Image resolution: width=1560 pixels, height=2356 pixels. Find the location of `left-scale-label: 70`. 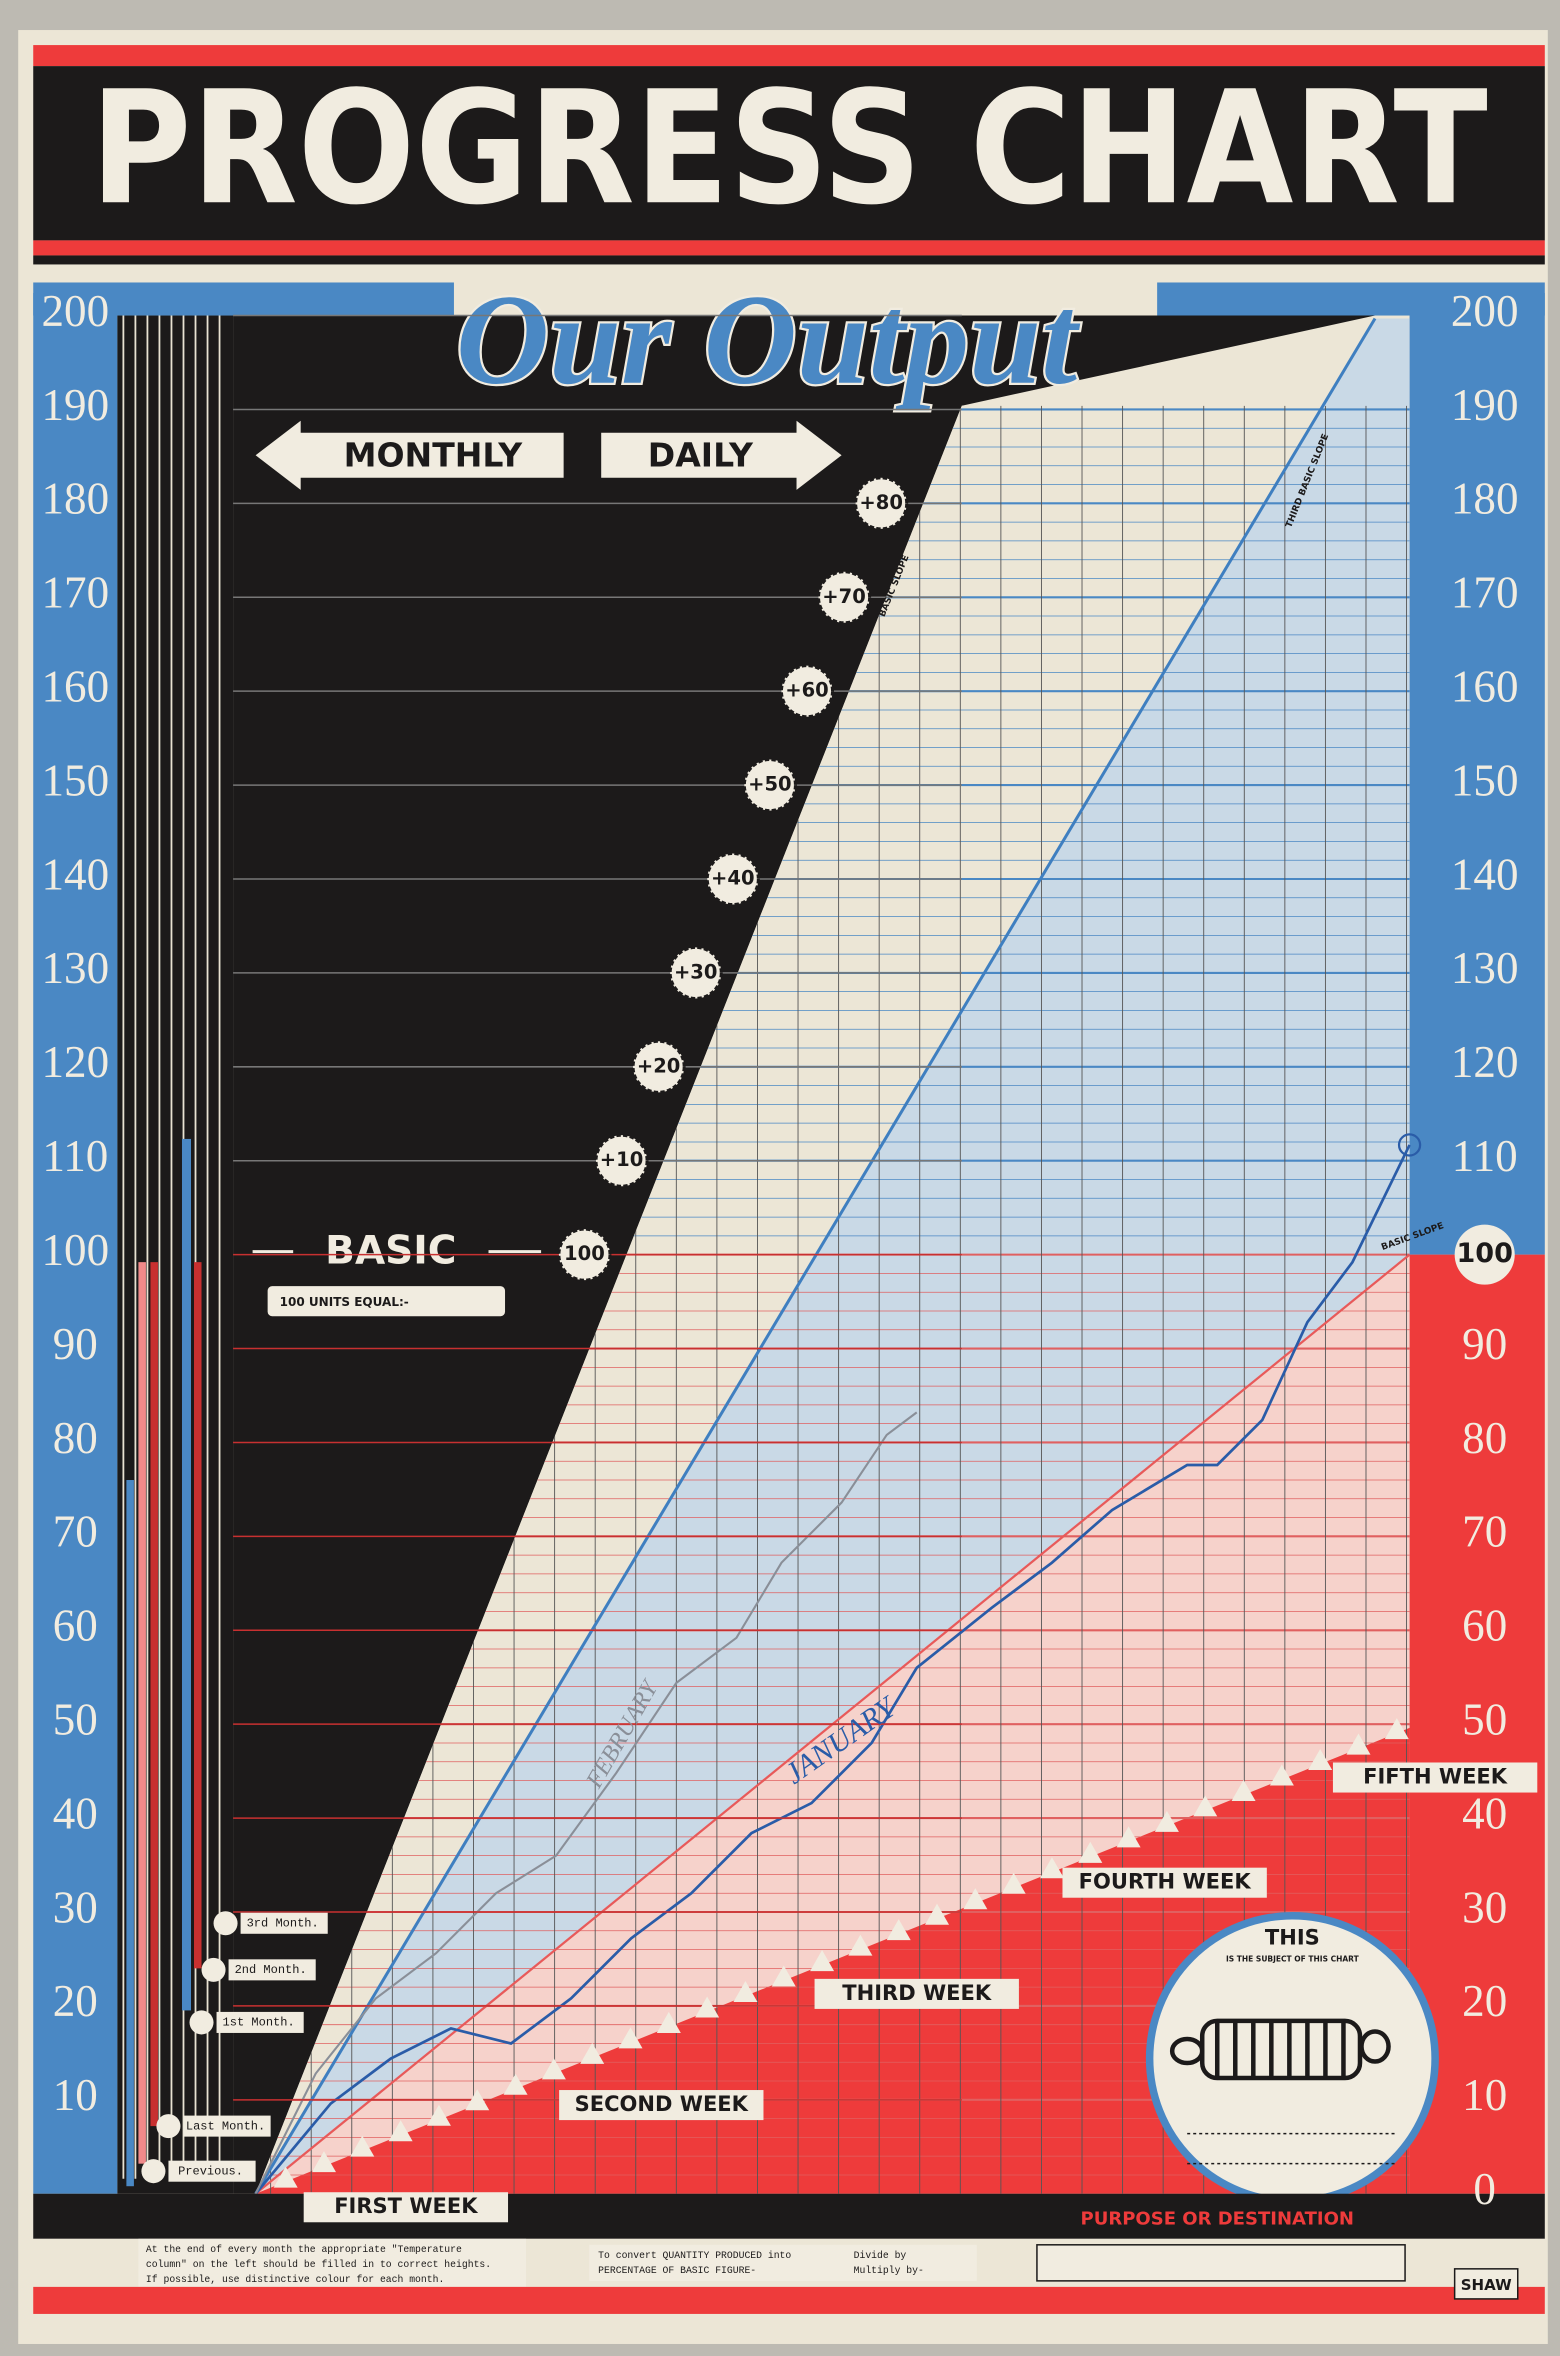

left-scale-label: 70 is located at coordinates (75, 1532).